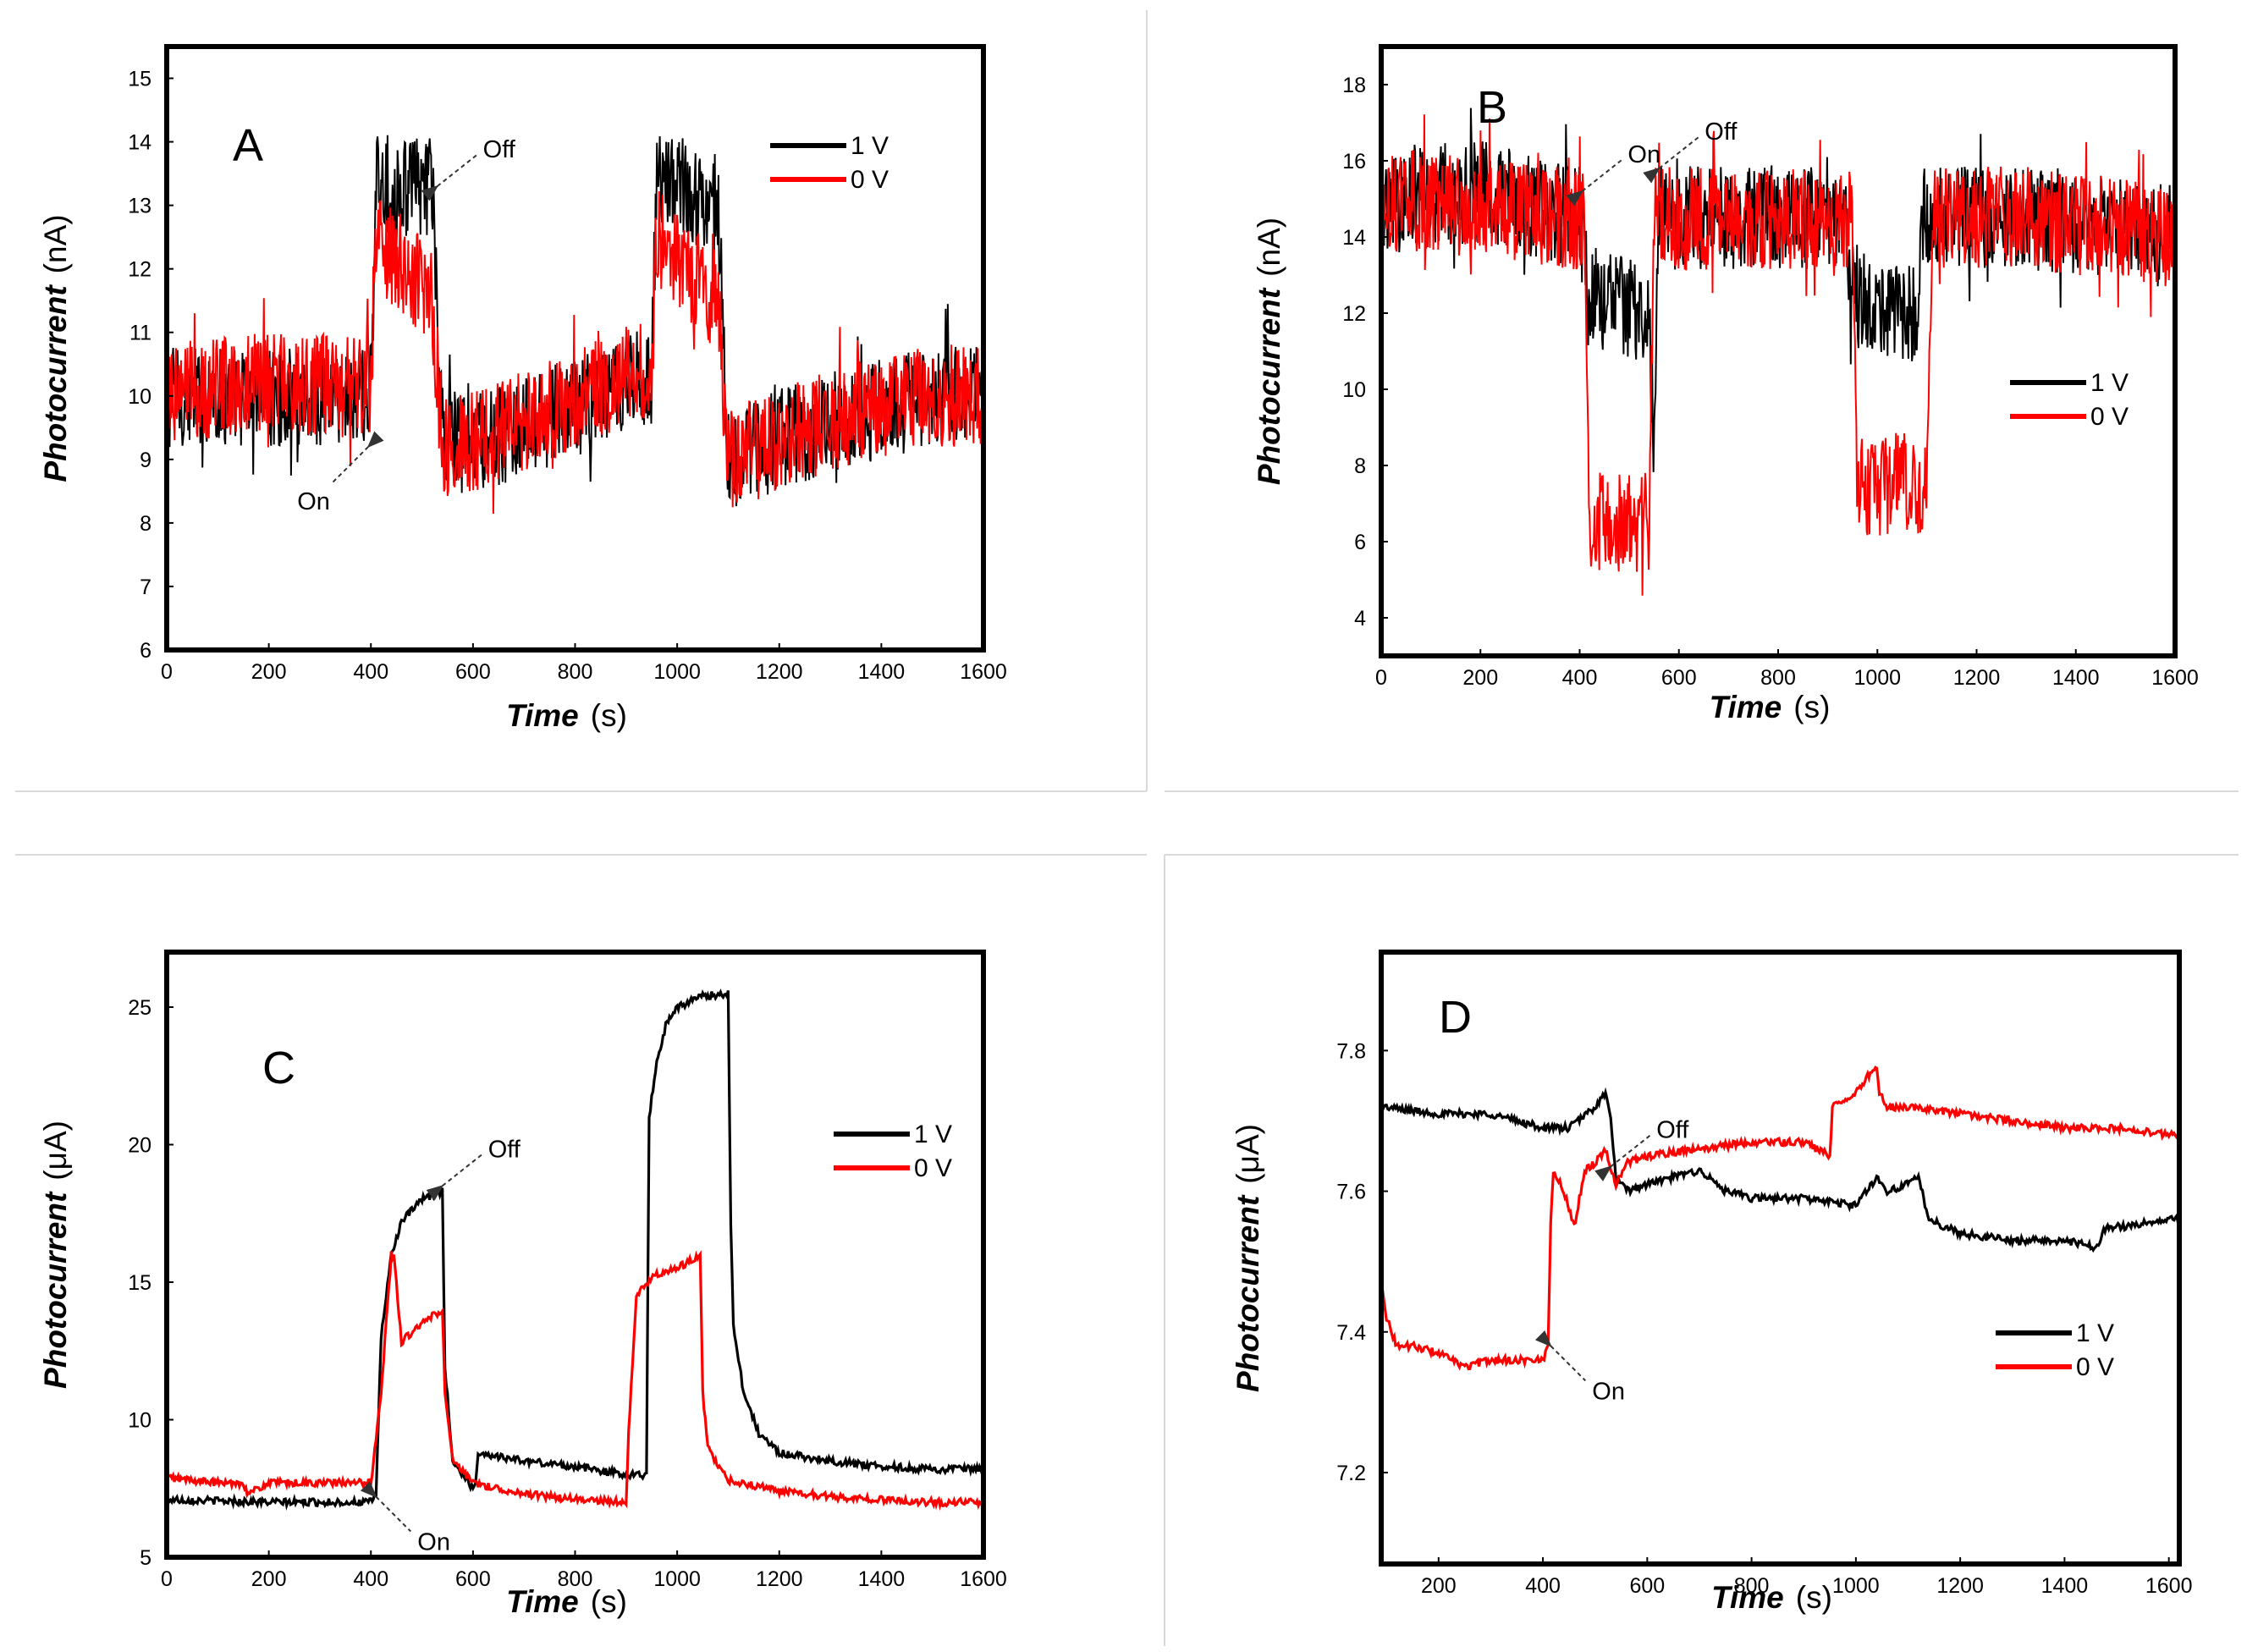 The image size is (2247, 1652). Describe the element at coordinates (140, 333) in the screenshot. I see `y-tick-label: 11` at that location.